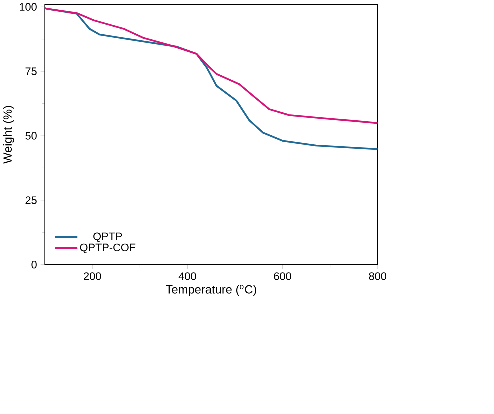 Image resolution: width=494 pixels, height=414 pixels. I want to click on y-tick-label: 0, so click(34, 264).